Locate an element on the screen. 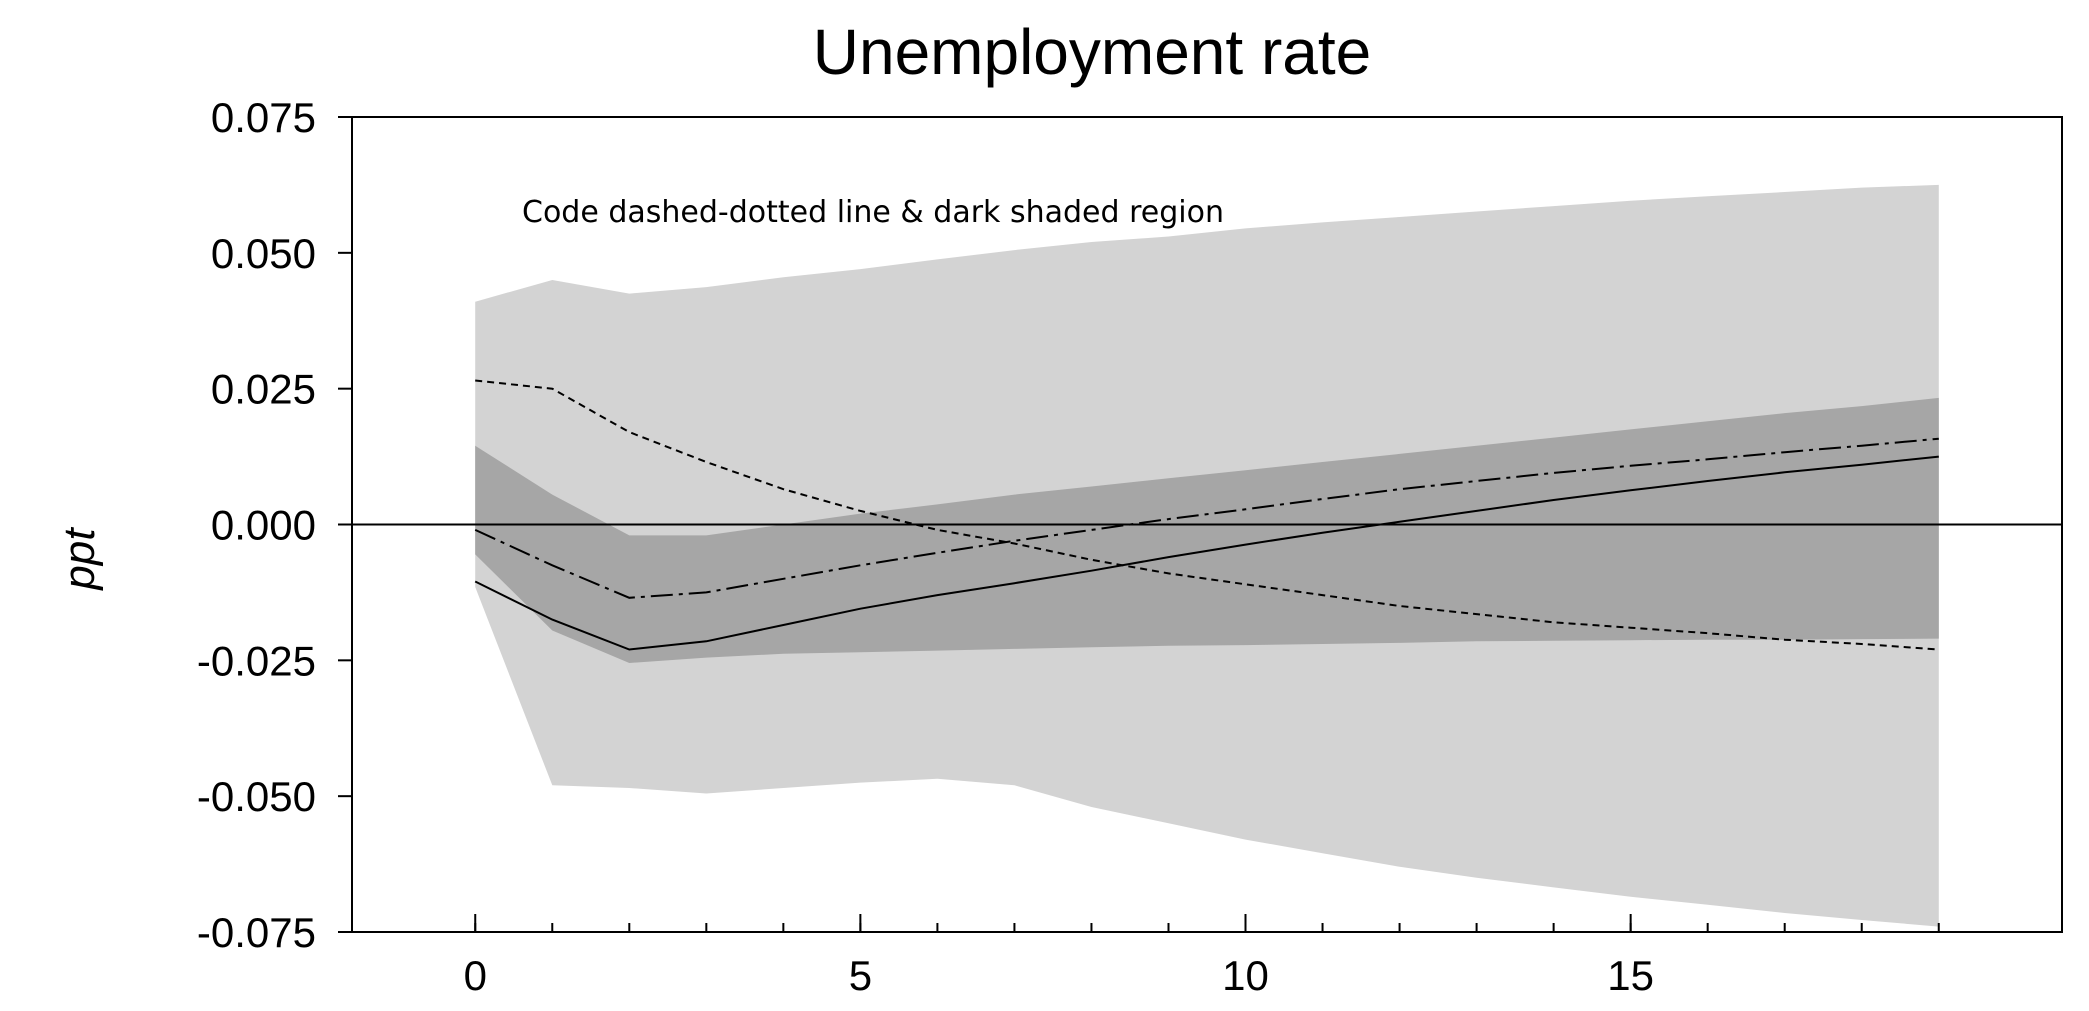  y-axis-label: ppt is located at coordinates (79, 559).